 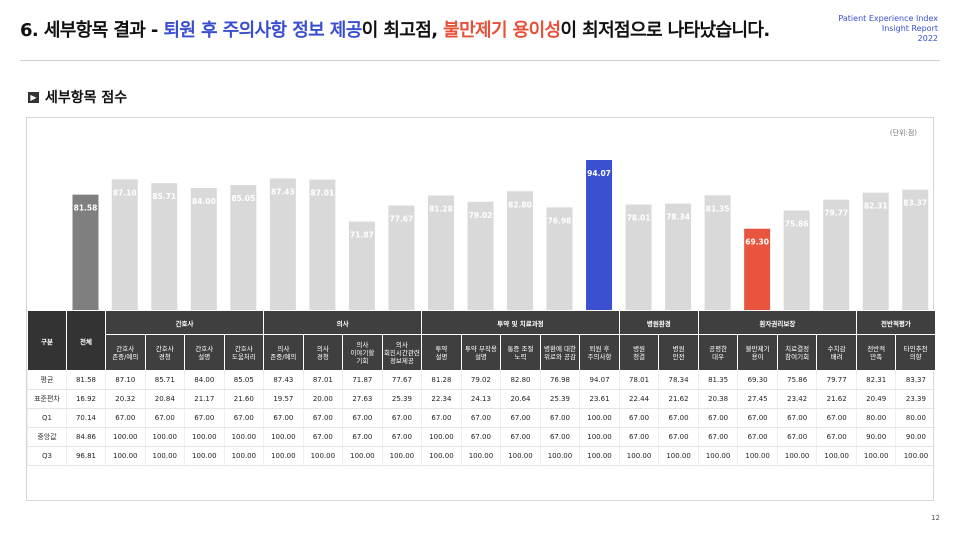 I want to click on bar-value-label: 78.34, so click(x=678, y=217).